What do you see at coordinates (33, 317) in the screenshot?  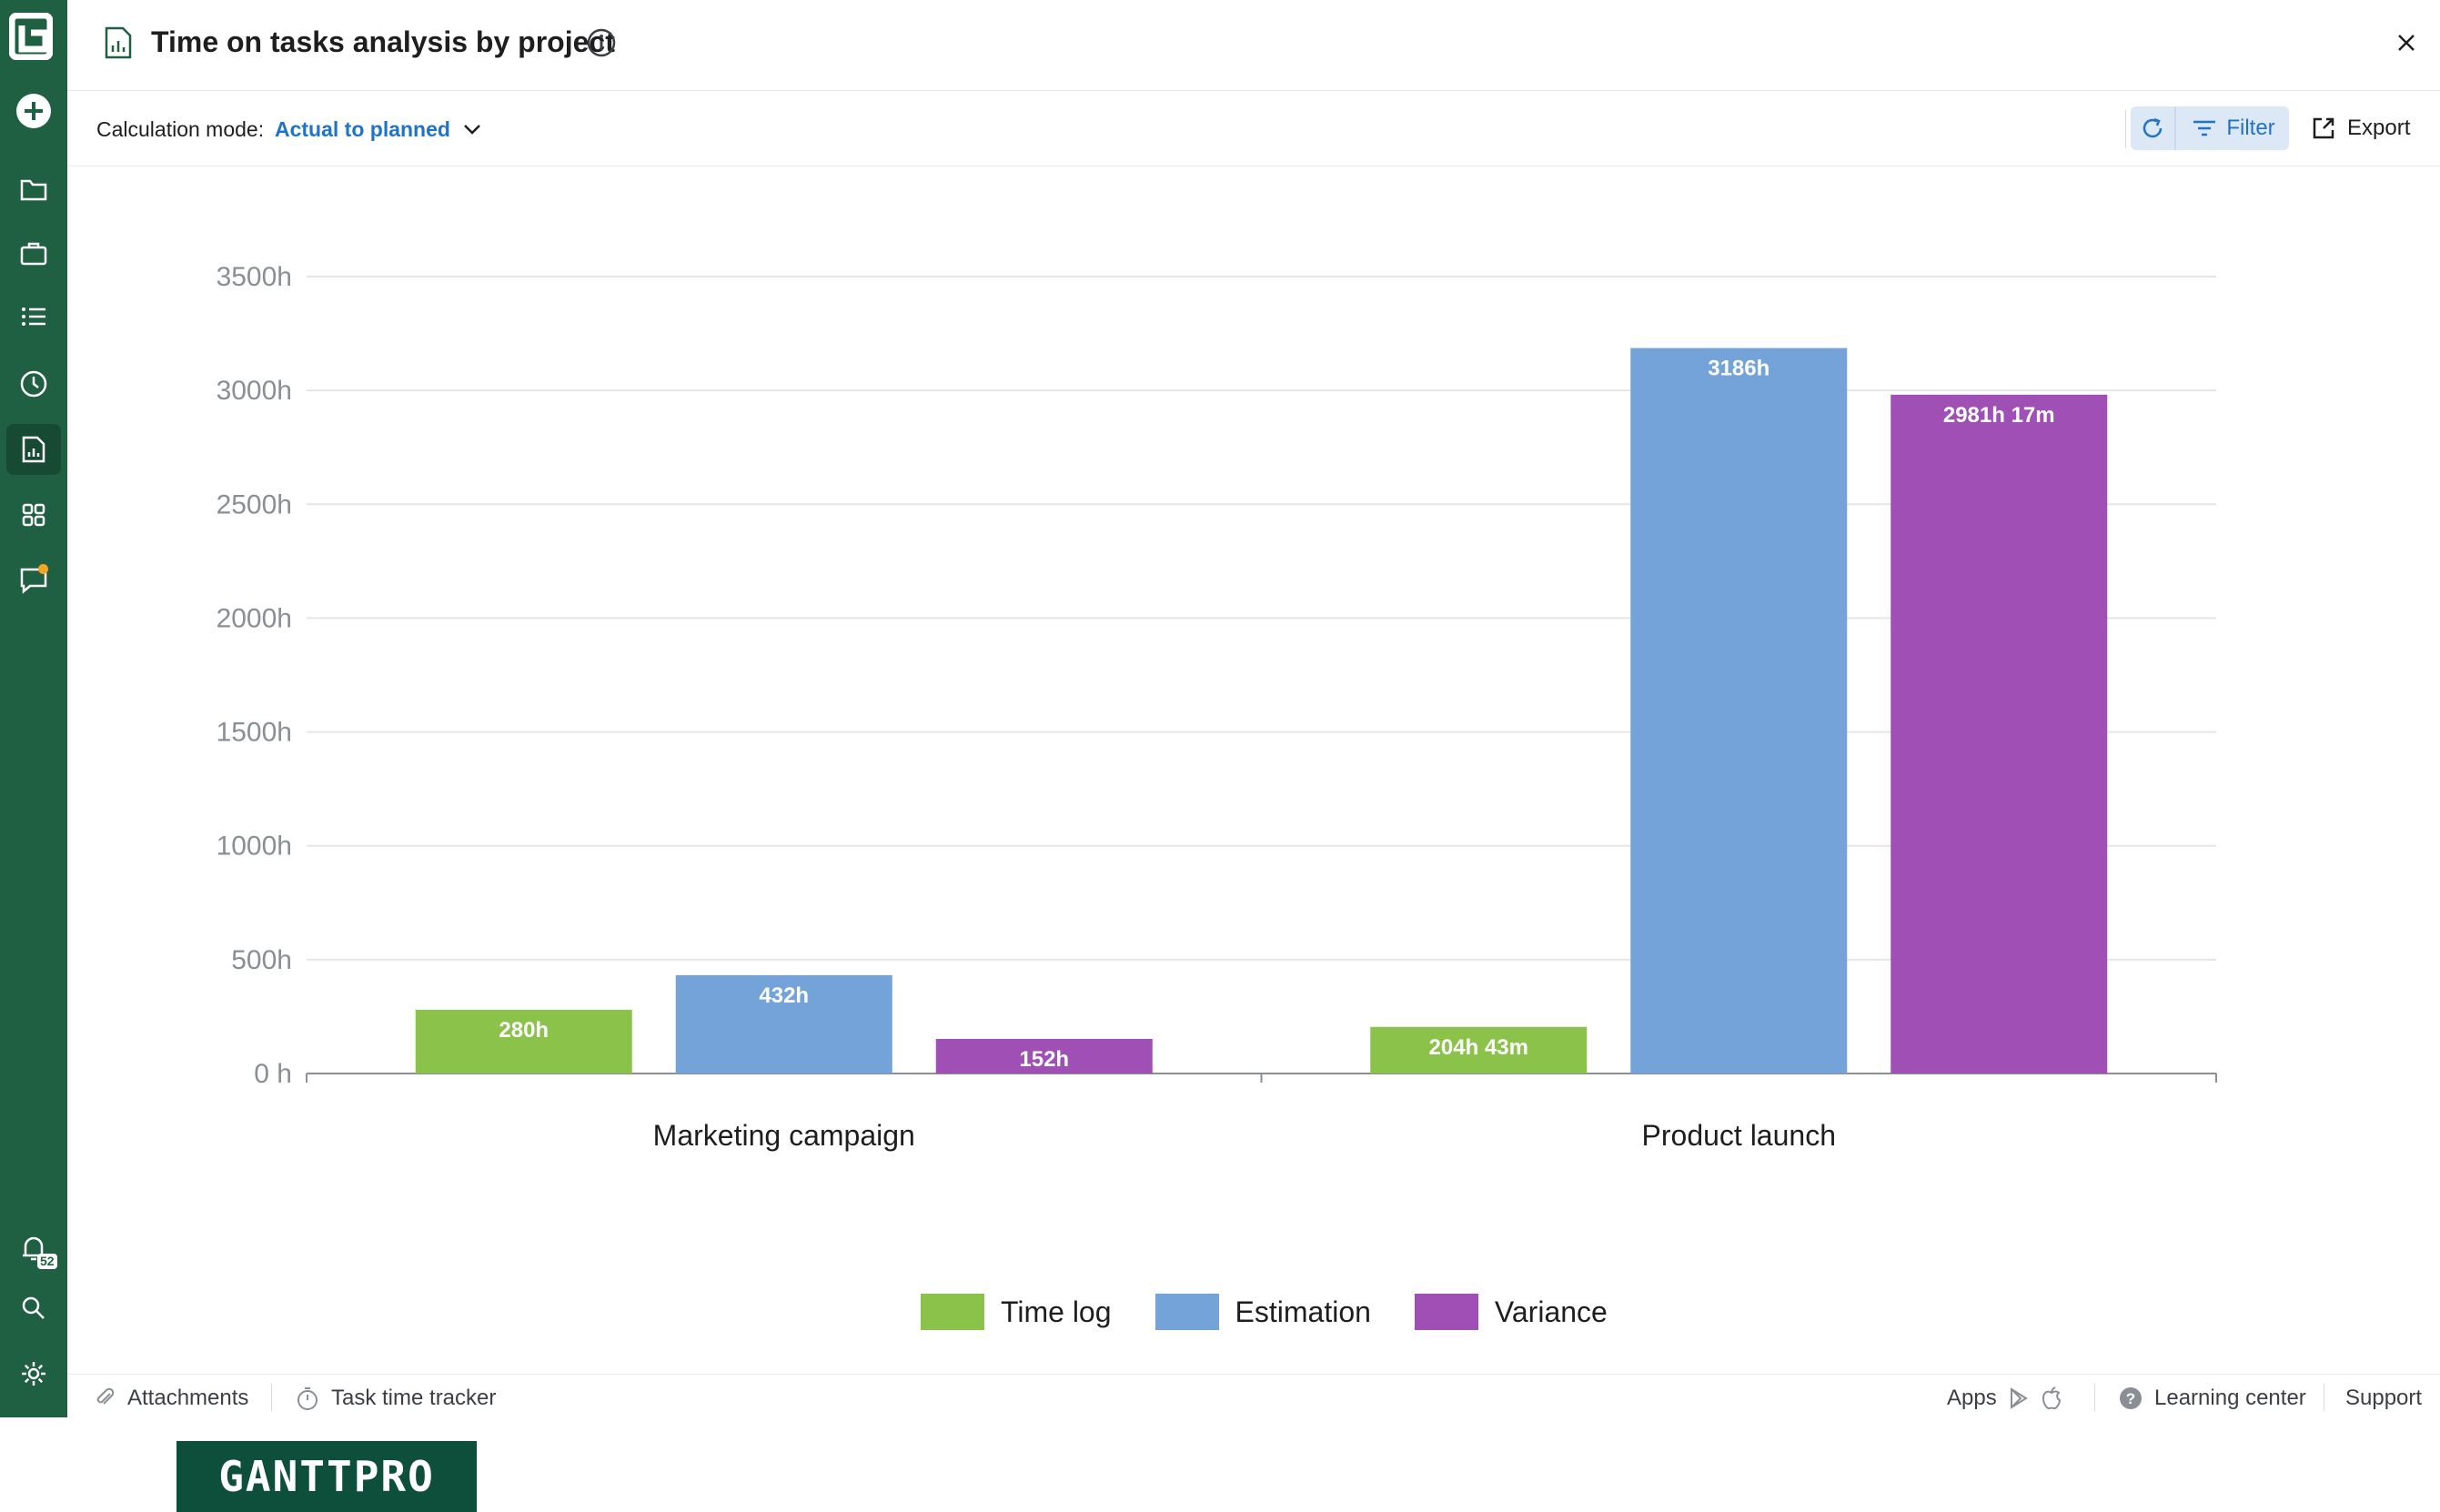 I see `task-list-icon` at bounding box center [33, 317].